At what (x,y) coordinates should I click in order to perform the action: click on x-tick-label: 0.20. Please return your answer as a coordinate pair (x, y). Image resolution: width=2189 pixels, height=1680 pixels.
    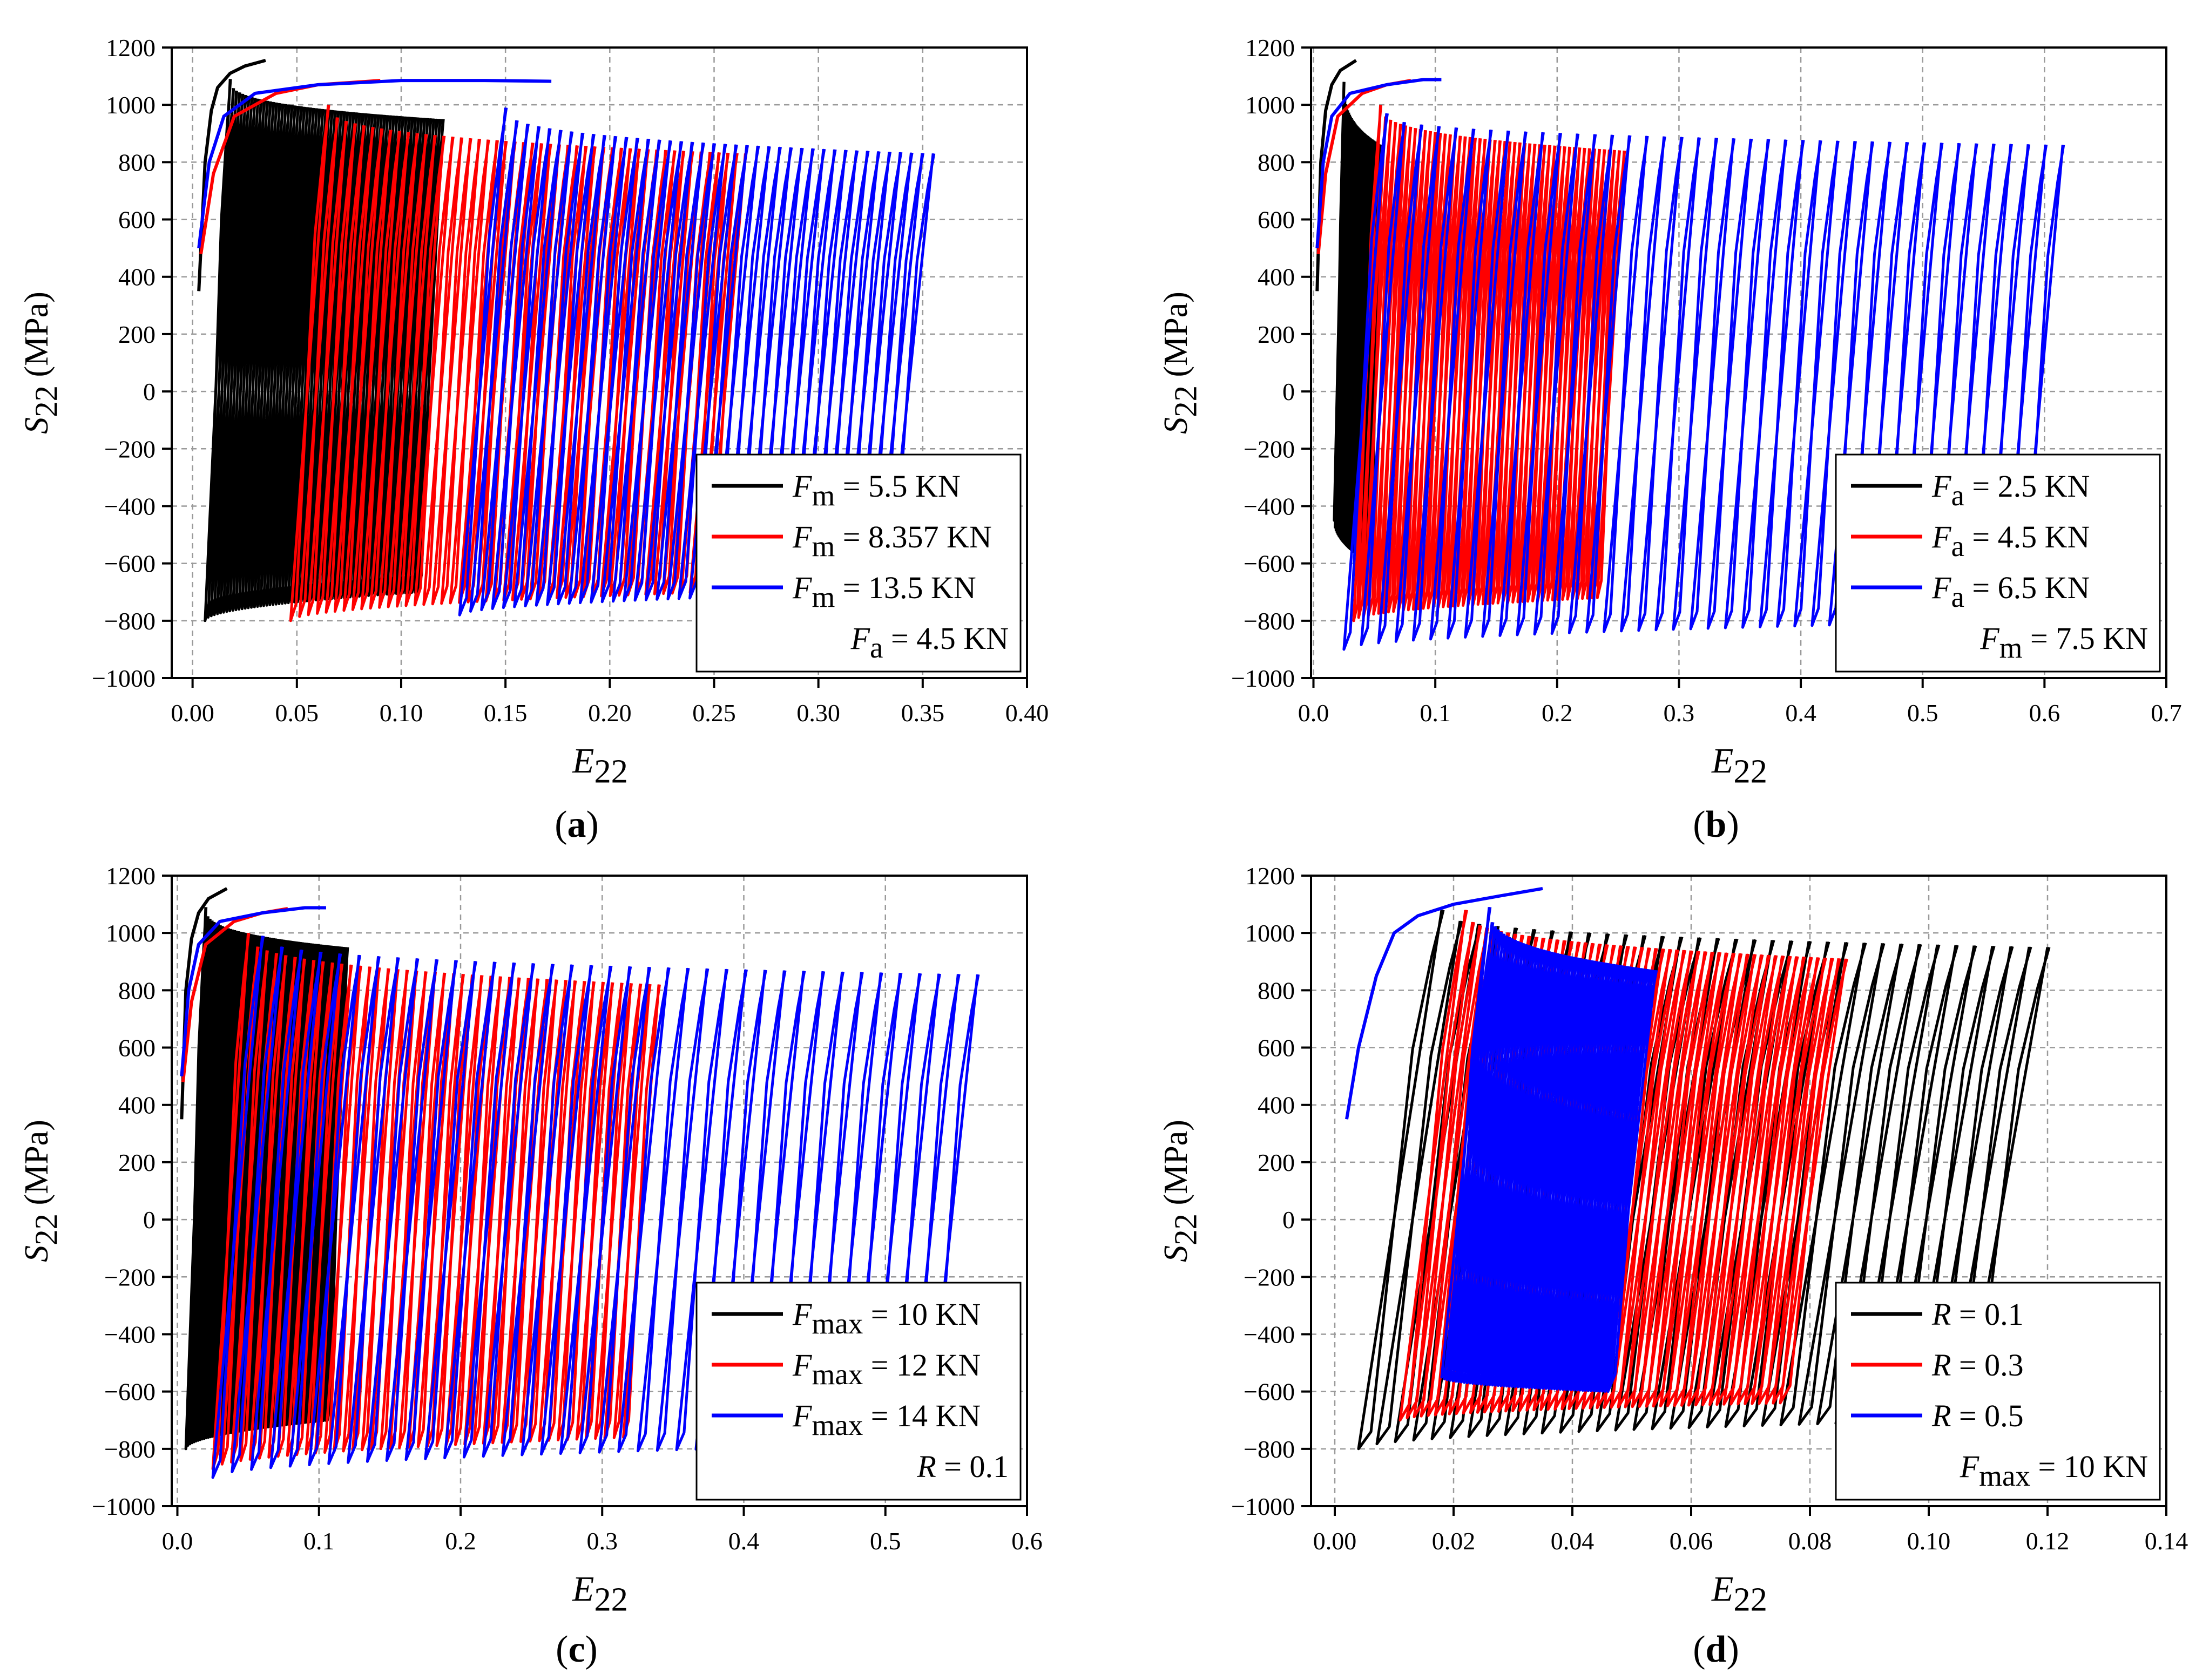
    Looking at the image, I should click on (610, 713).